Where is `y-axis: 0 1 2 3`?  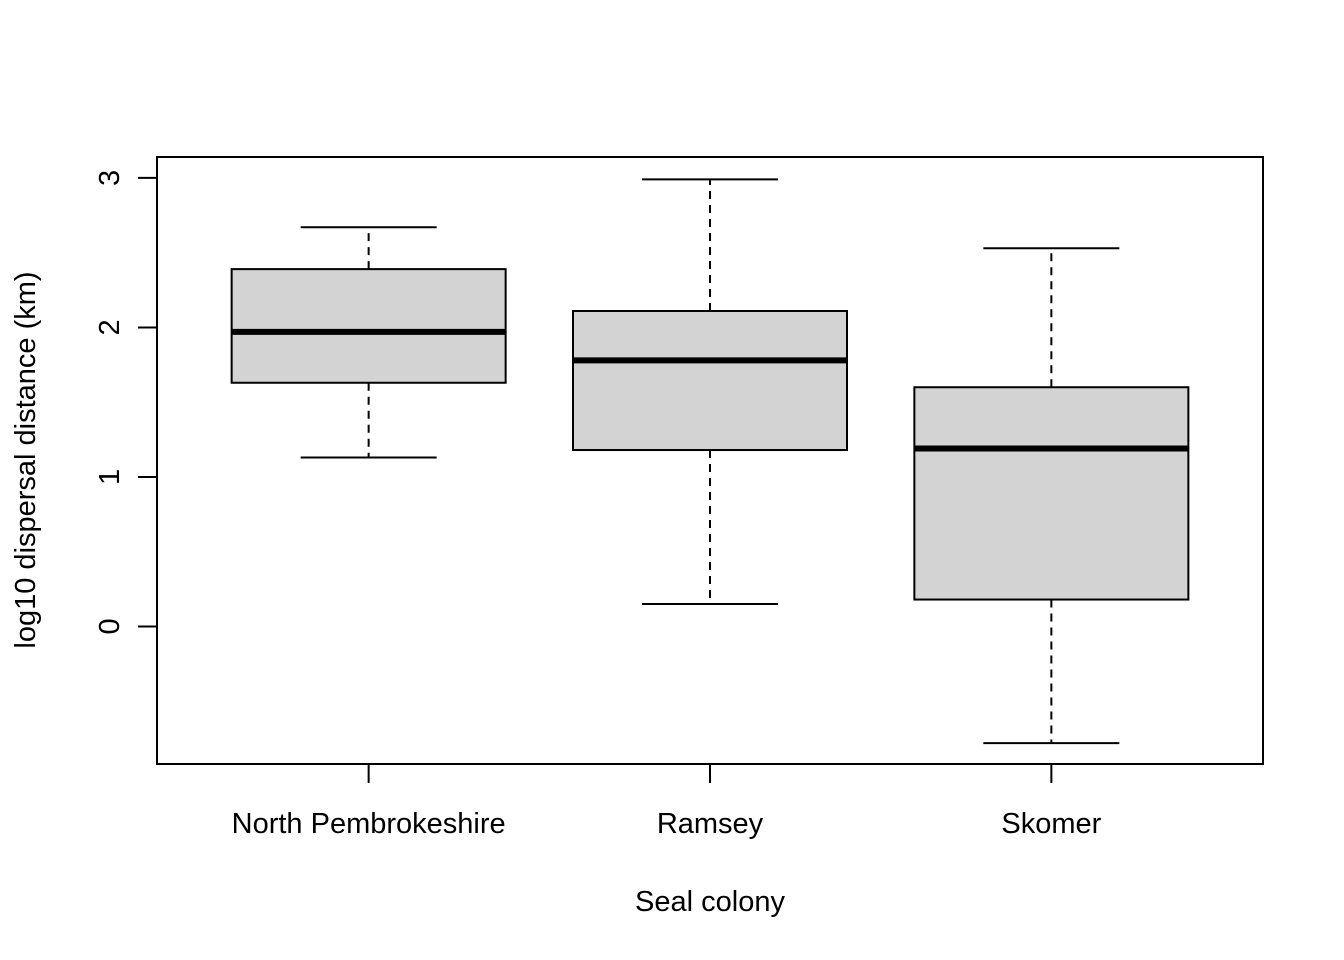 y-axis: 0 1 2 3 is located at coordinates (126, 402).